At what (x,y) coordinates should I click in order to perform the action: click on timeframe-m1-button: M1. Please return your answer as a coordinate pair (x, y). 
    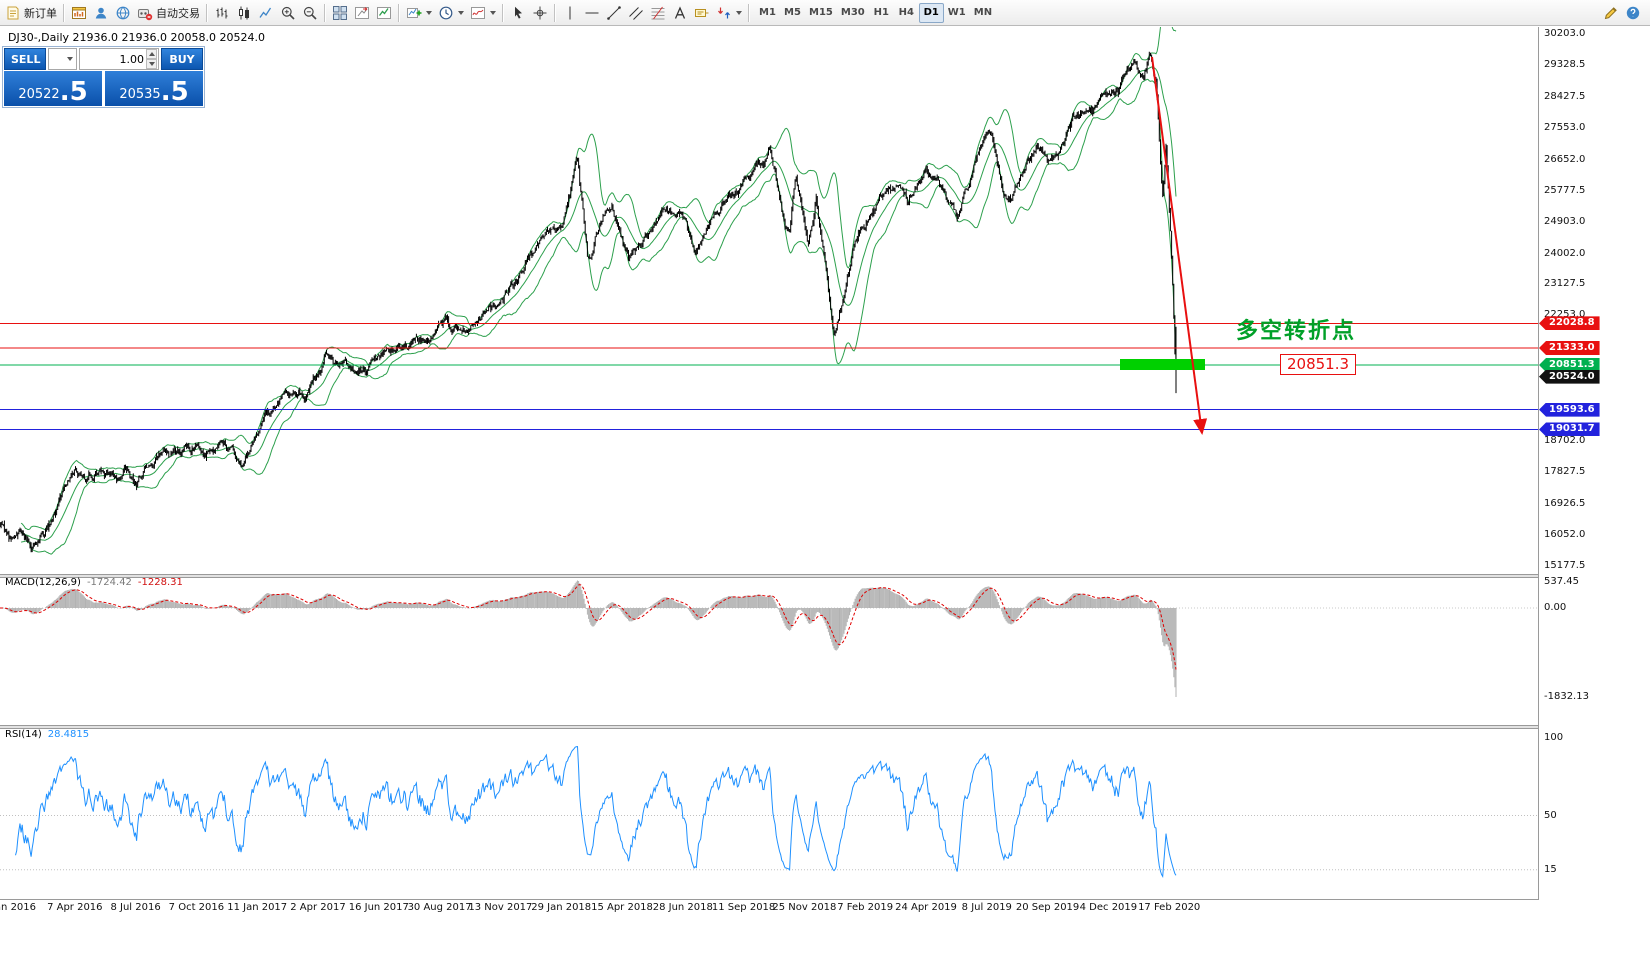
    Looking at the image, I should click on (767, 13).